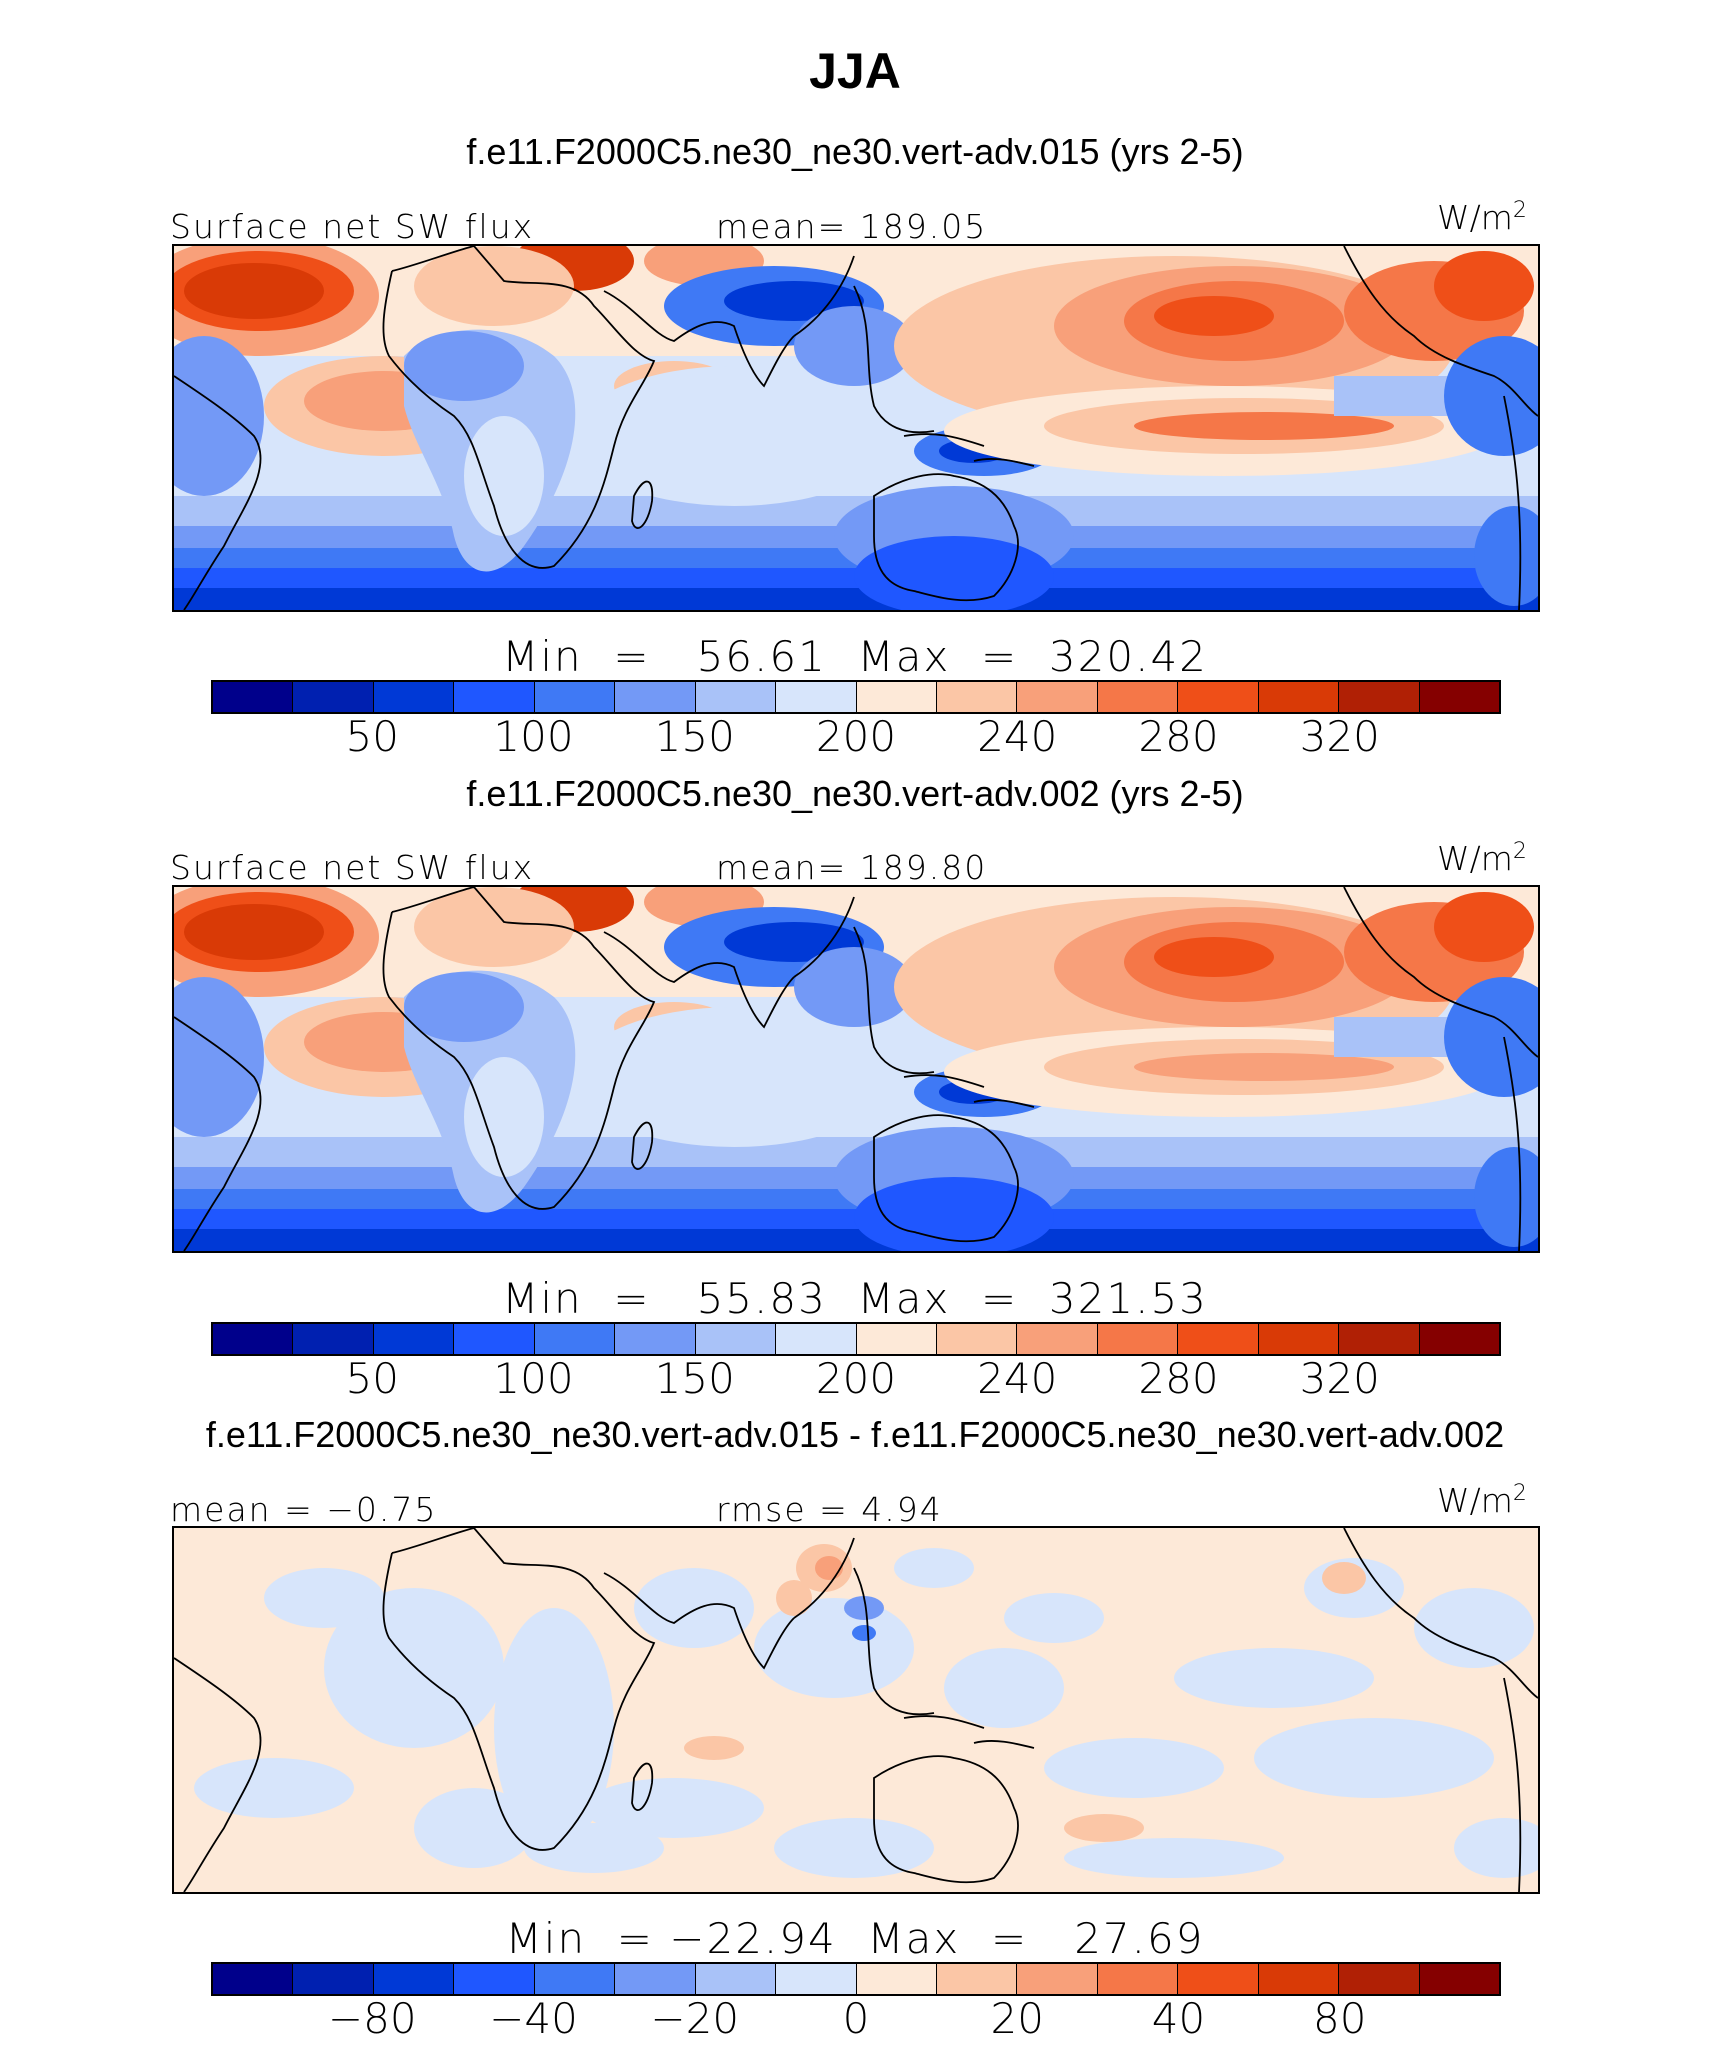 This screenshot has height=2058, width=1710. I want to click on panel-3-rmse-label: rmse = 4.94, so click(829, 1509).